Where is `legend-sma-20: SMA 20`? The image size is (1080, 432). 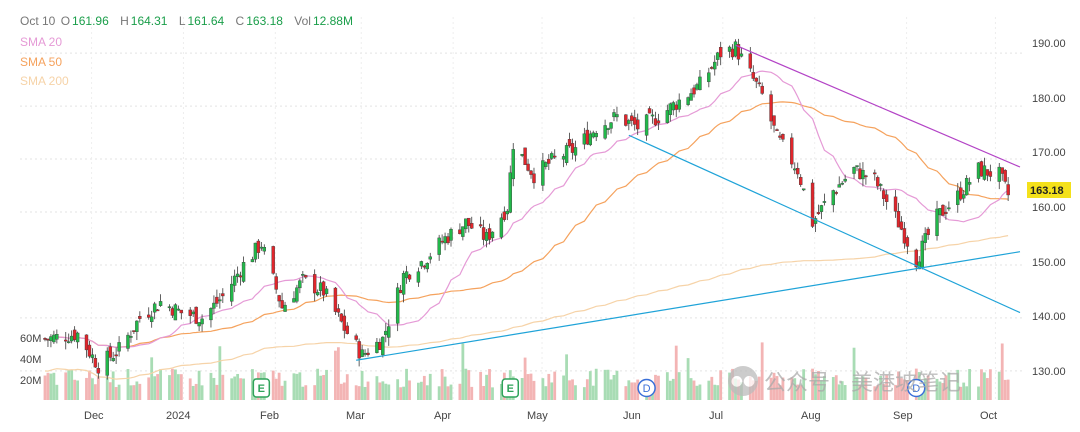
legend-sma-20: SMA 20 is located at coordinates (41, 42).